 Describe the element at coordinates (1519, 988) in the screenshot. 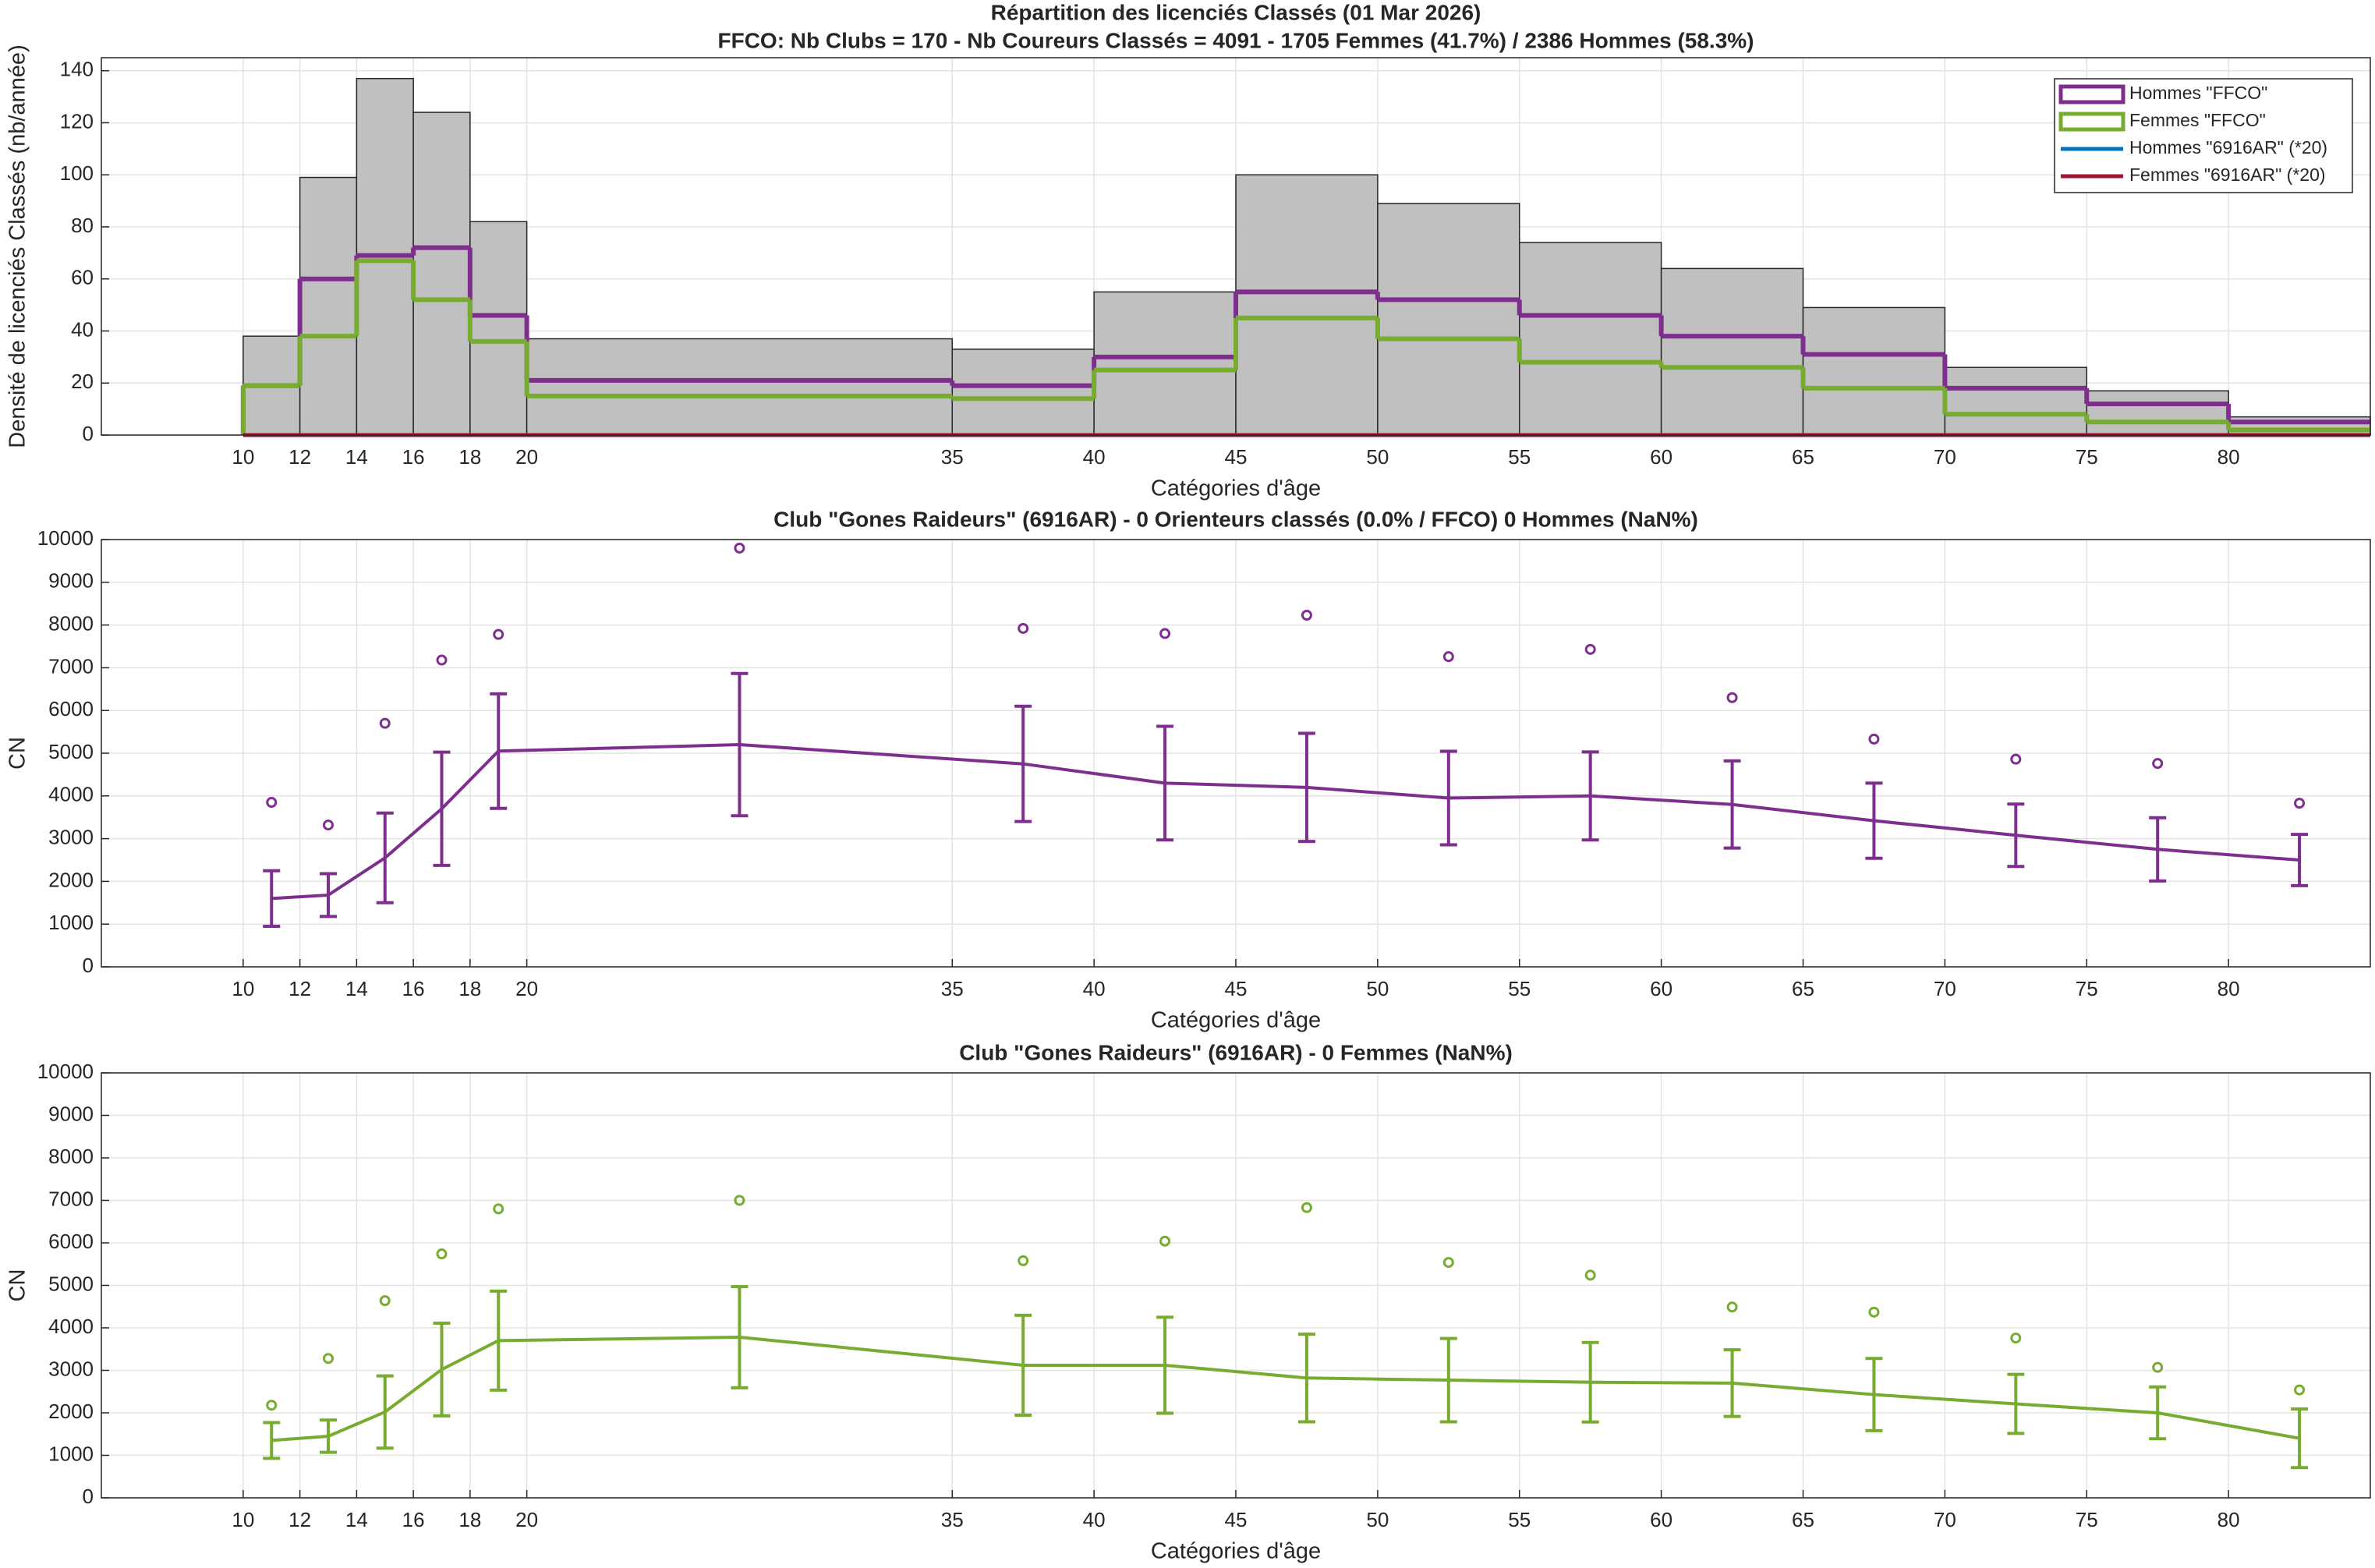

I see `x-tick-label: 55` at that location.